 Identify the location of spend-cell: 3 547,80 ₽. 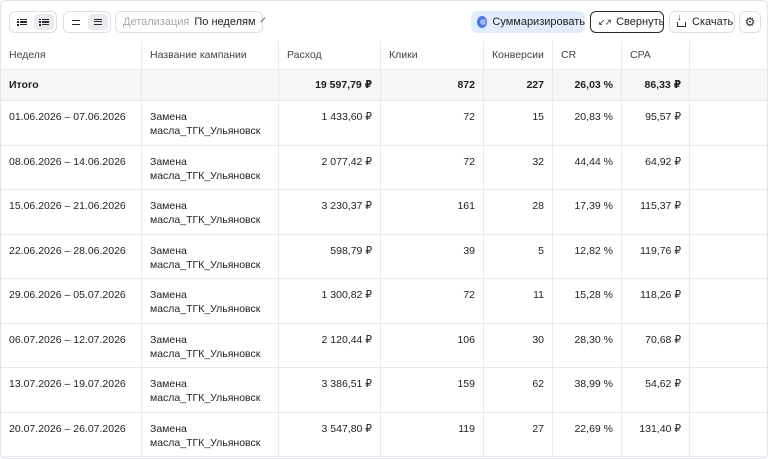
(330, 434).